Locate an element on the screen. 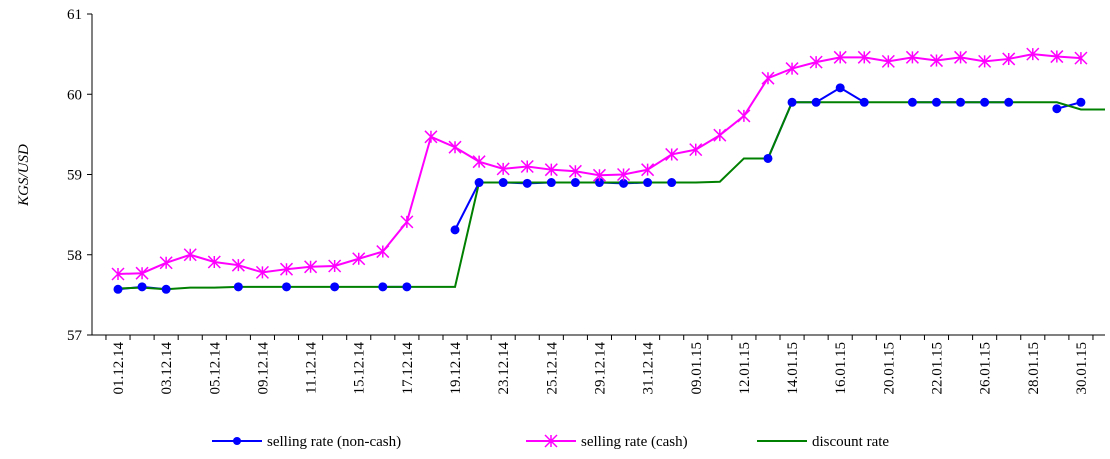 This screenshot has height=459, width=1110. x-tick-label: 15.12.14 is located at coordinates (360, 368).